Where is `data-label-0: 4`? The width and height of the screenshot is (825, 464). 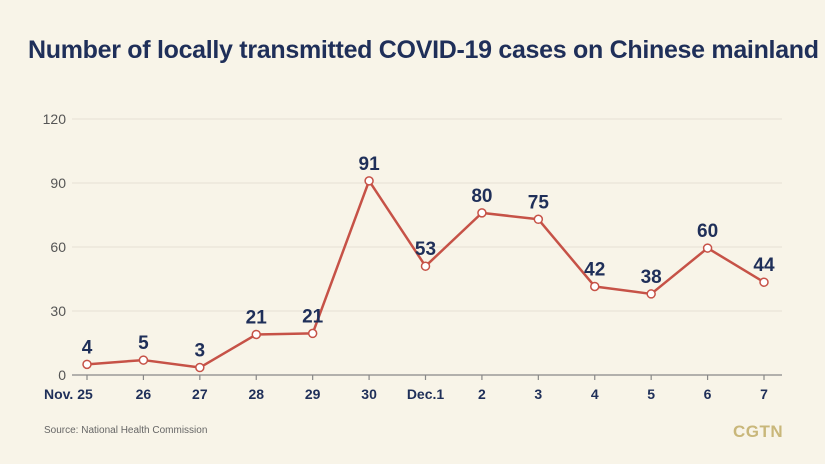 data-label-0: 4 is located at coordinates (87, 347).